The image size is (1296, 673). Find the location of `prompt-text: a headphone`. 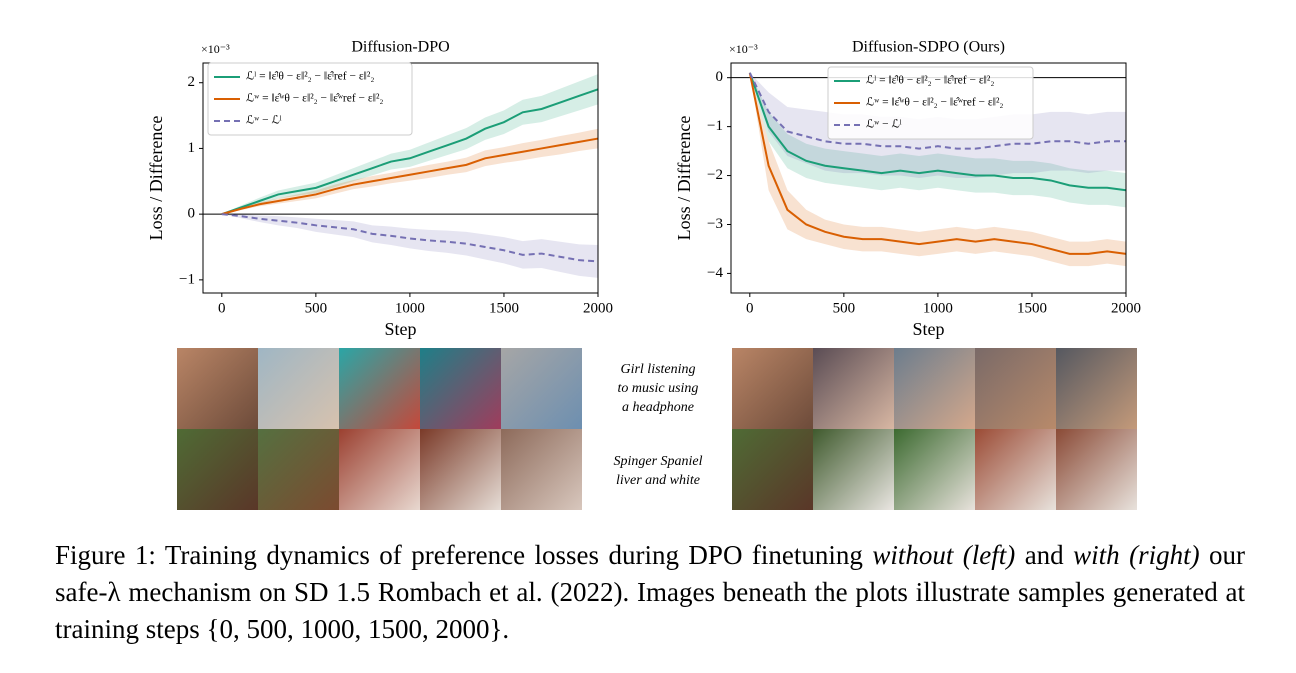

prompt-text: a headphone is located at coordinates (658, 407).